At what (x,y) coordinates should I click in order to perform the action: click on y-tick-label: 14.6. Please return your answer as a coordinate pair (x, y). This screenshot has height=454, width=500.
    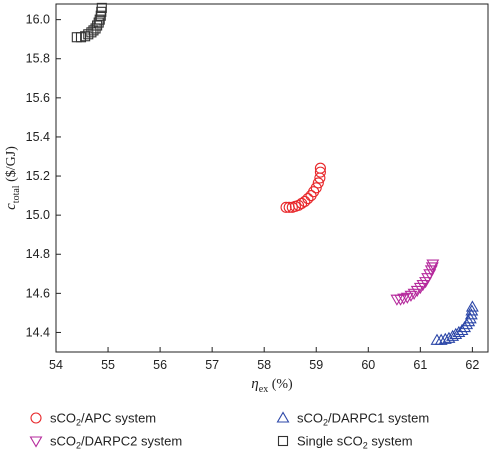
    Looking at the image, I should click on (38, 293).